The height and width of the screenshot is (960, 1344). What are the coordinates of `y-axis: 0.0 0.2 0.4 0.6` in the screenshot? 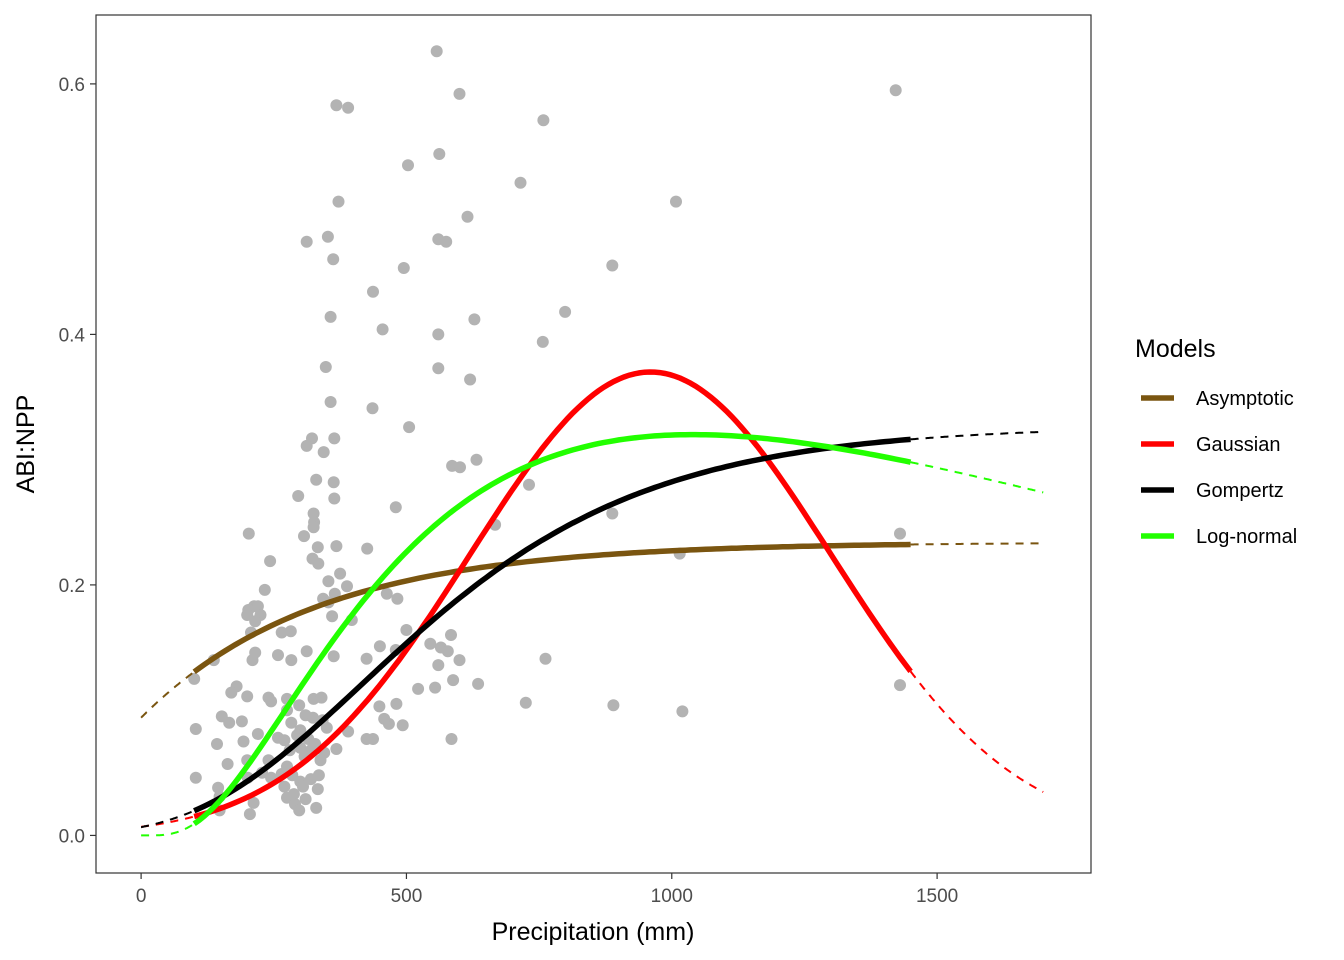 It's located at (77, 461).